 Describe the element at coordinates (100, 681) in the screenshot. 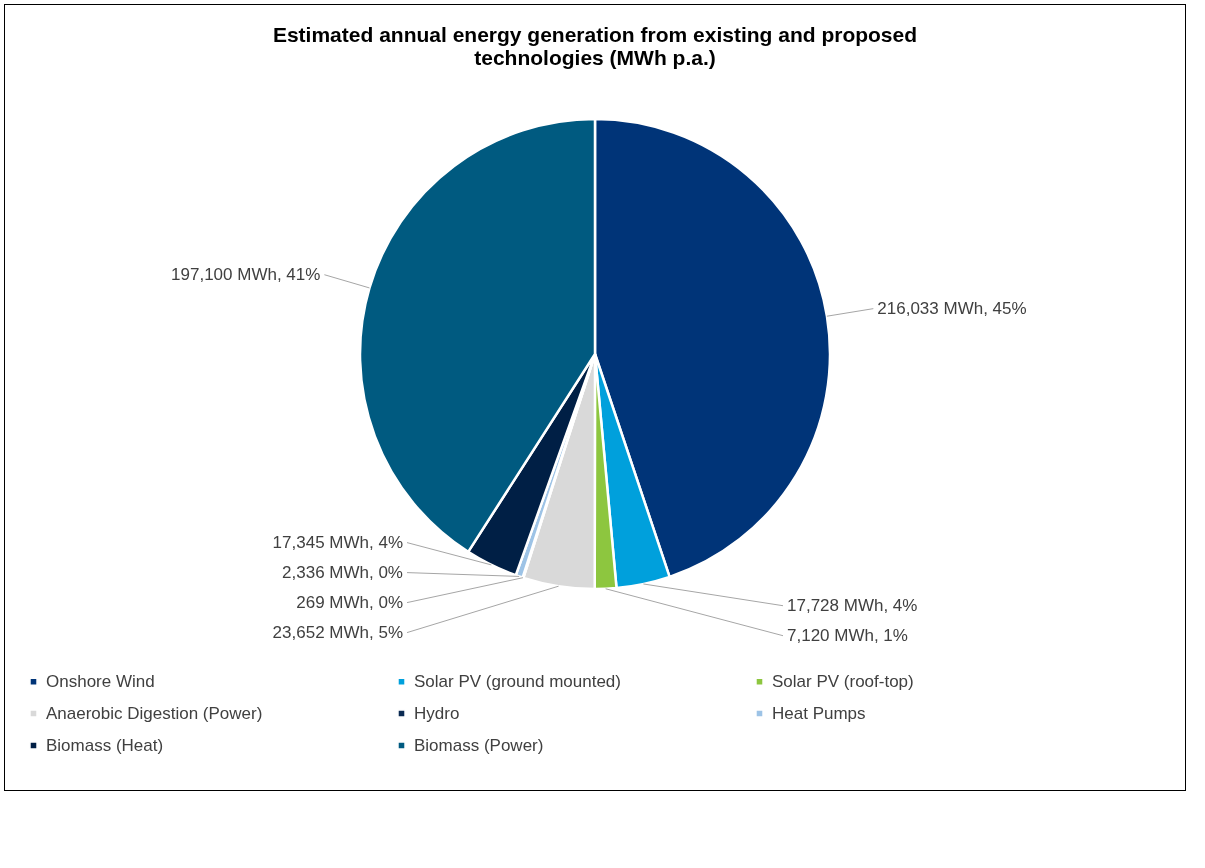

I see `legend-label: Onshore Wind` at that location.